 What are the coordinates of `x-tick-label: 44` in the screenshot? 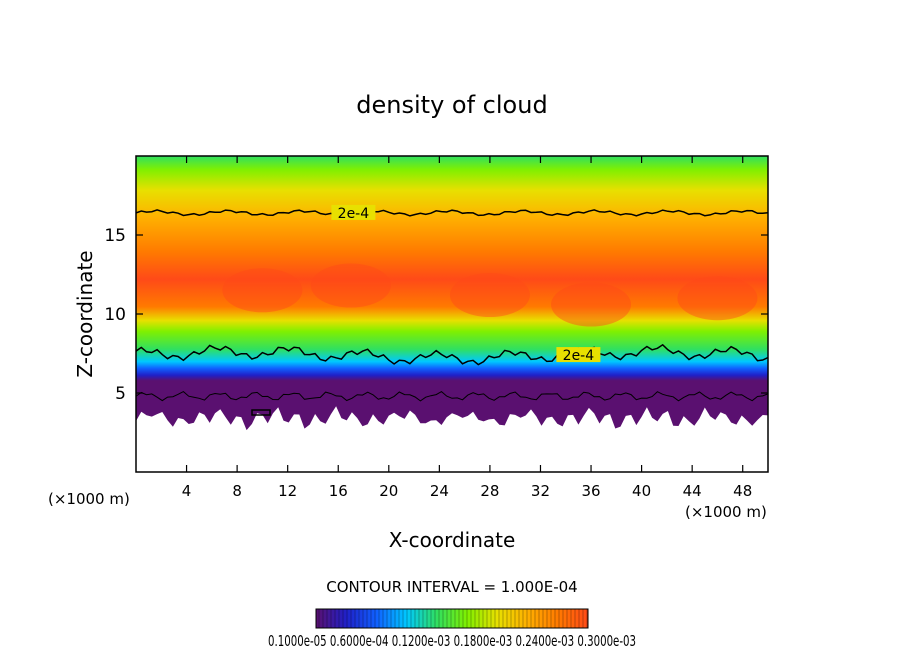 It's located at (692, 491).